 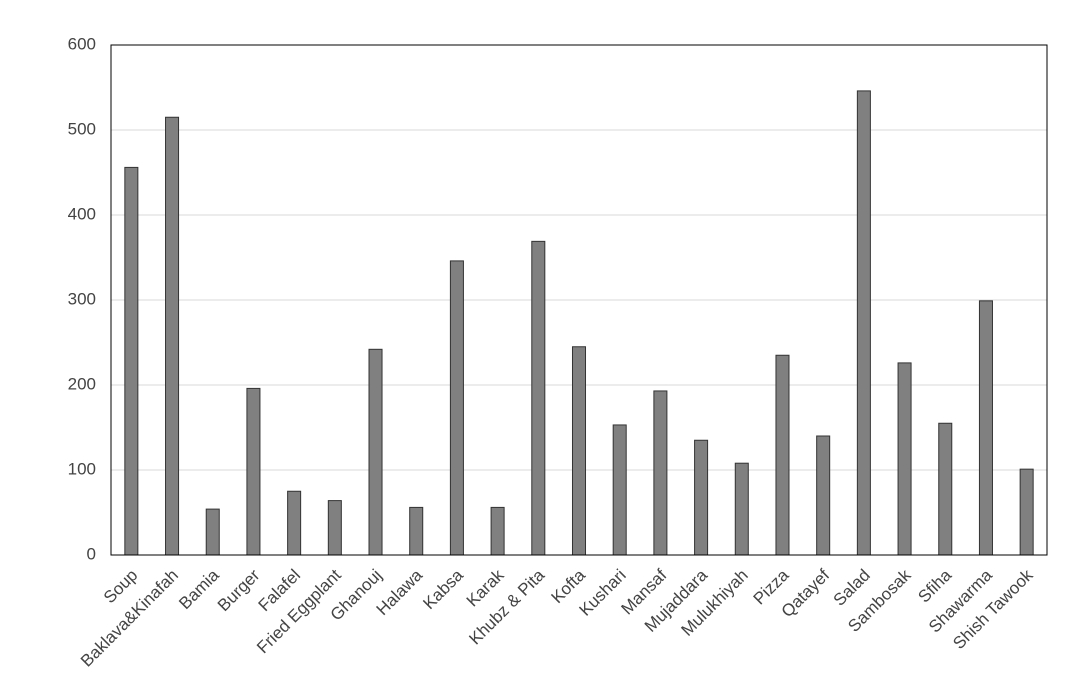 What do you see at coordinates (82, 213) in the screenshot?
I see `y-tick-label: 400` at bounding box center [82, 213].